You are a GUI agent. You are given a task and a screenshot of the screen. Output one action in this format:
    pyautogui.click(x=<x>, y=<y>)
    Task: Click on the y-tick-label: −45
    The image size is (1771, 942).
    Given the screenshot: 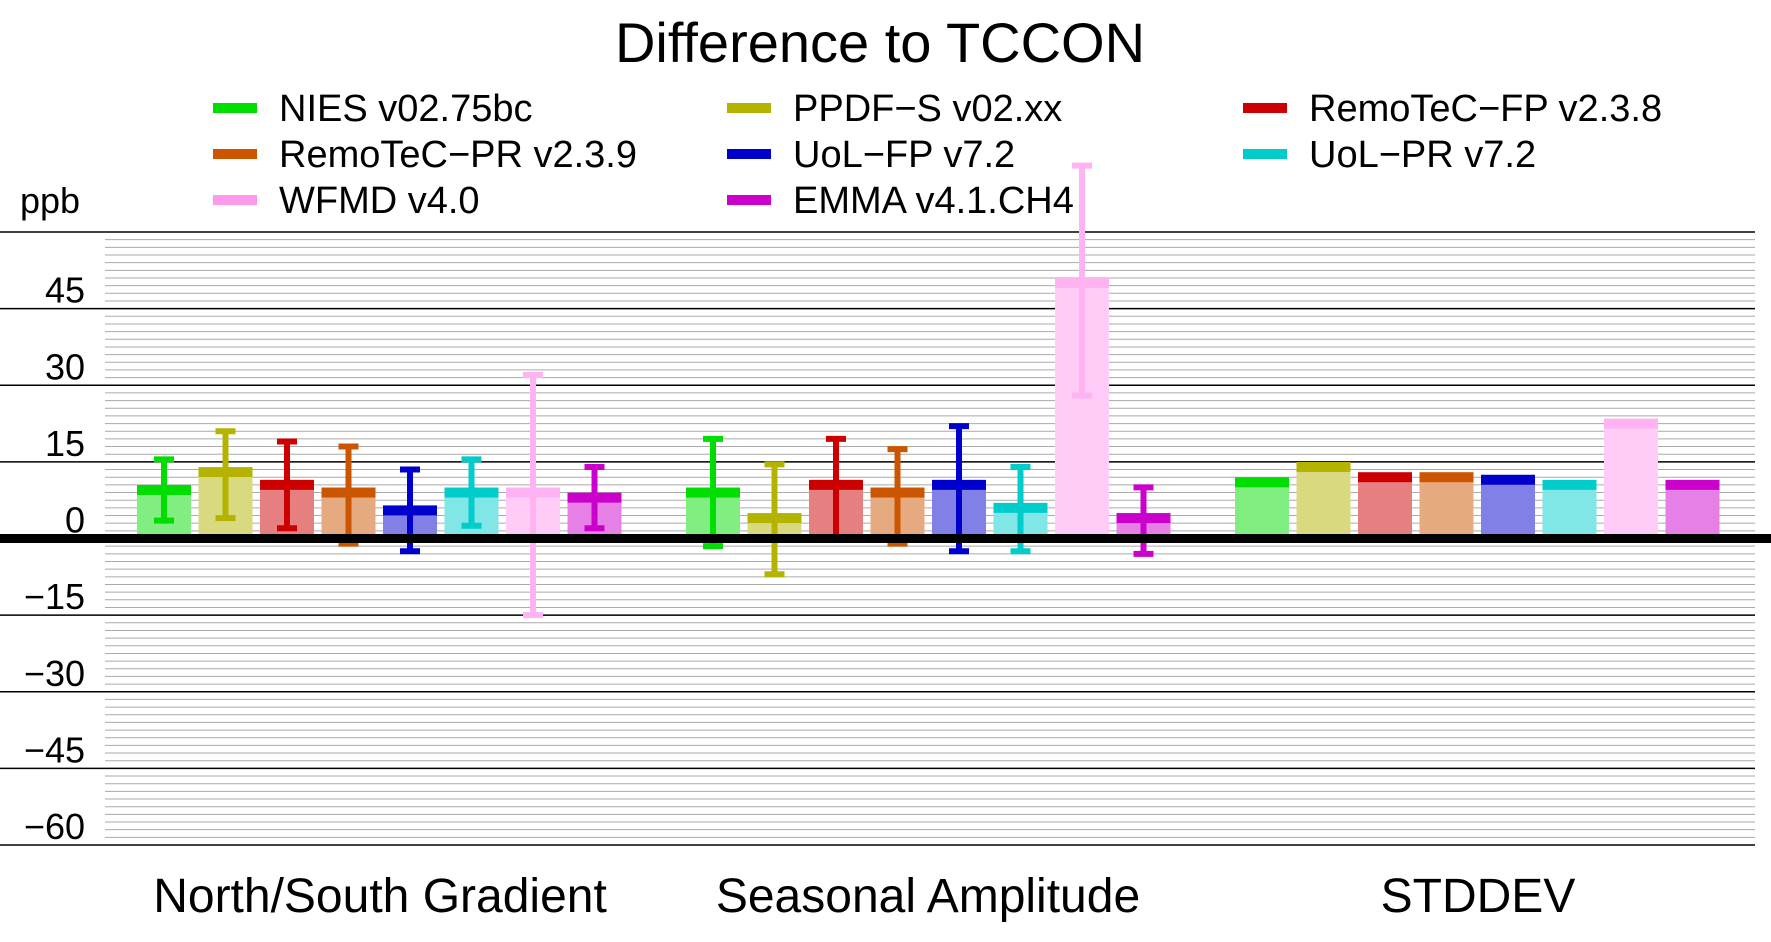 What is the action you would take?
    pyautogui.click(x=54, y=749)
    